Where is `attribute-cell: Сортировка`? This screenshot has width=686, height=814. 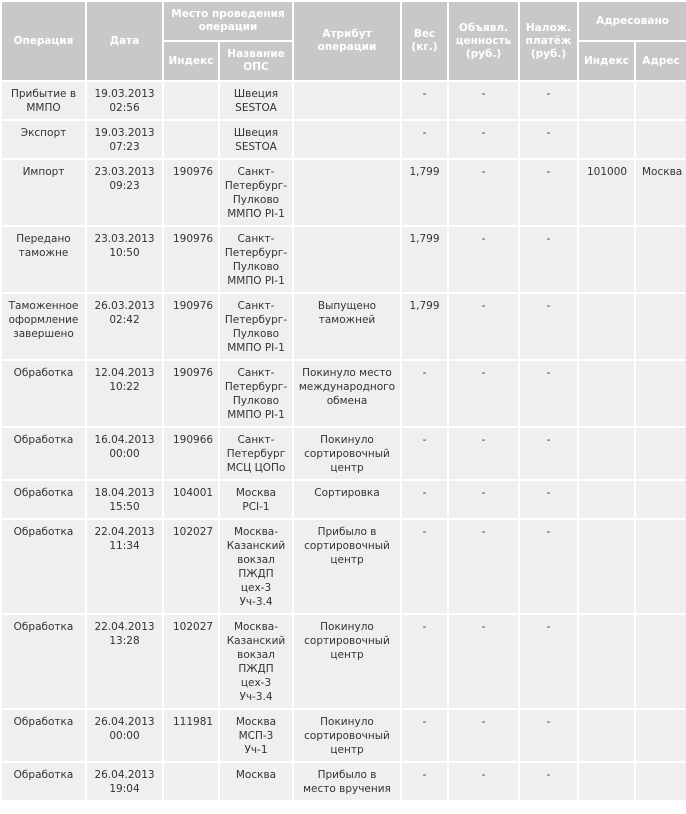 attribute-cell: Сортировка is located at coordinates (347, 499).